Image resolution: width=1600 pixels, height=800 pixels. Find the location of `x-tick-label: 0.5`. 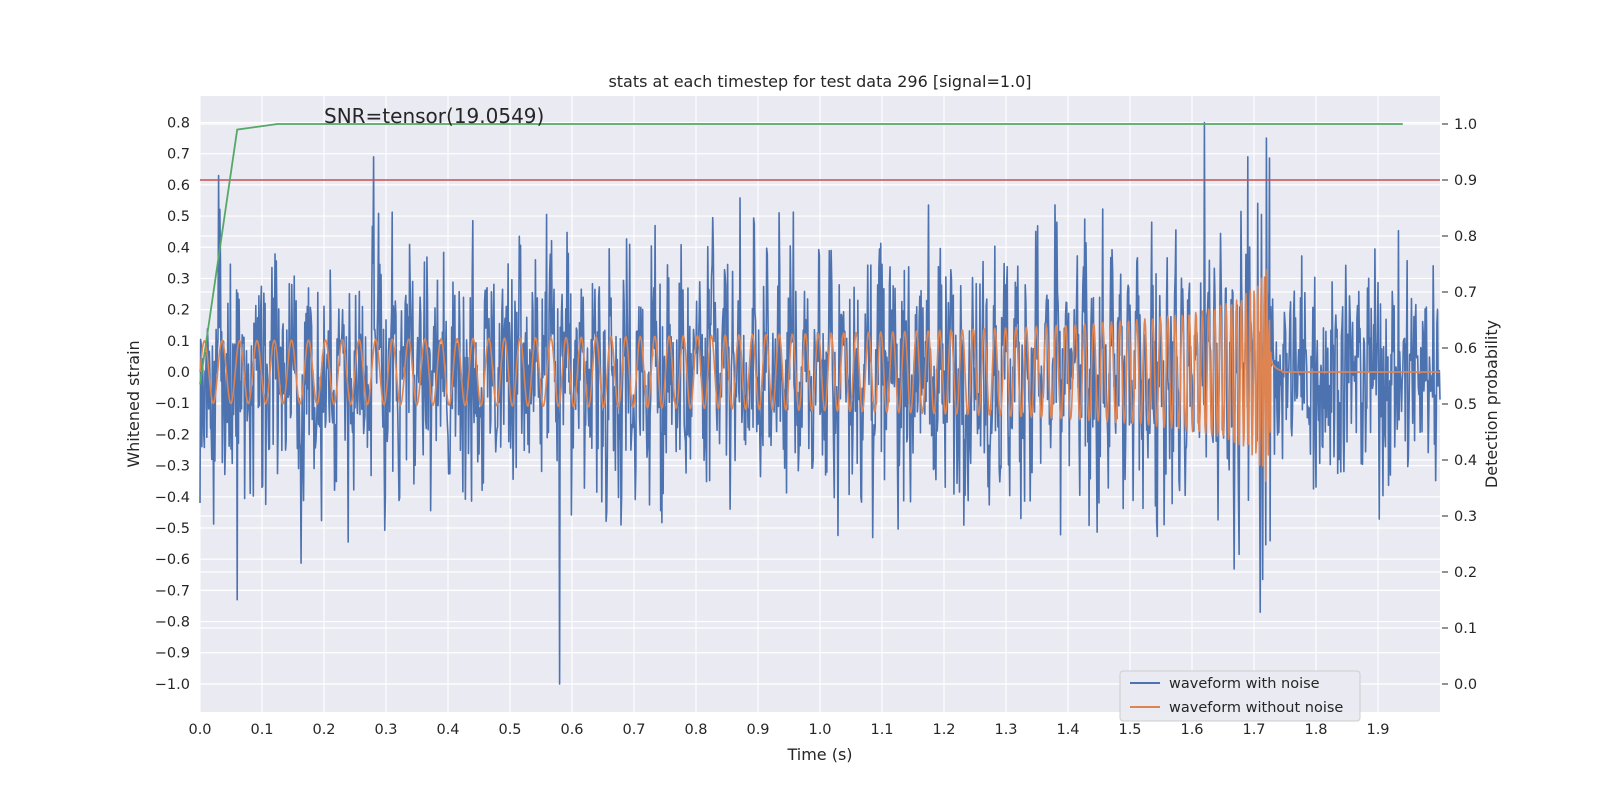

x-tick-label: 0.5 is located at coordinates (509, 730).